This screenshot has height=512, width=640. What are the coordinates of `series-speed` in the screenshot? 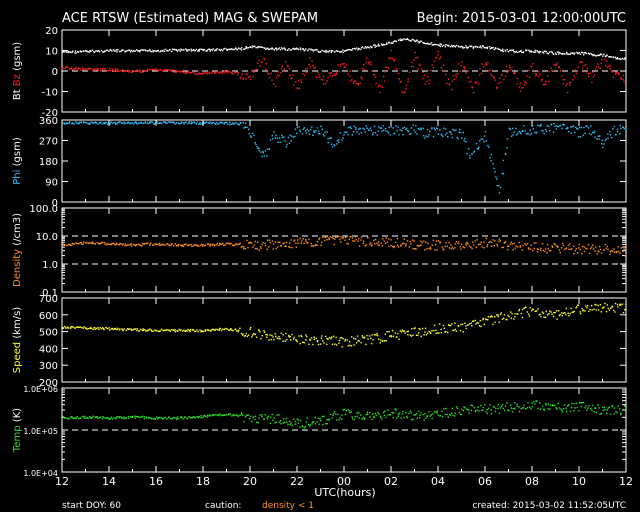 It's located at (344, 325).